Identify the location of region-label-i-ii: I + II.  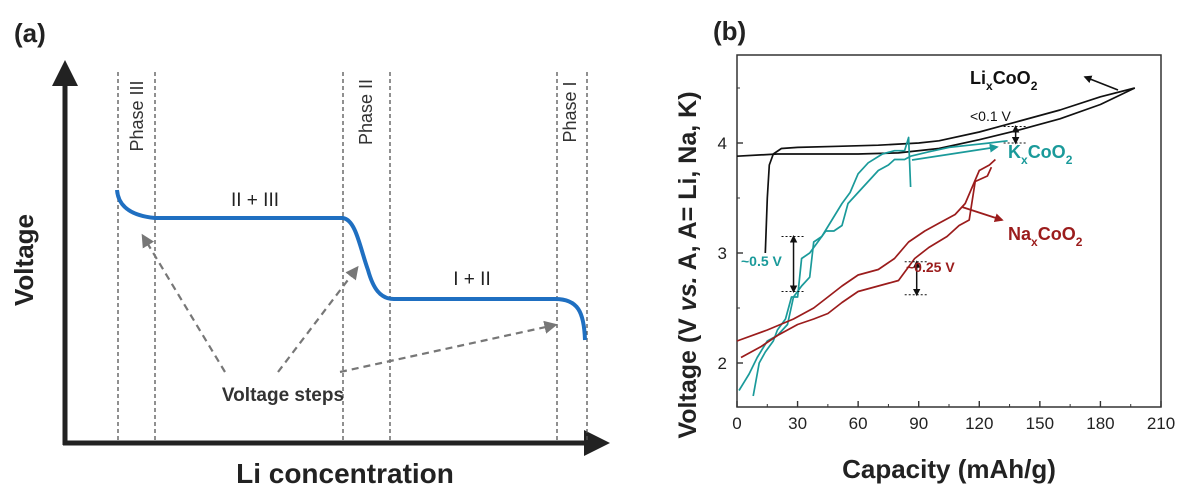
(472, 279).